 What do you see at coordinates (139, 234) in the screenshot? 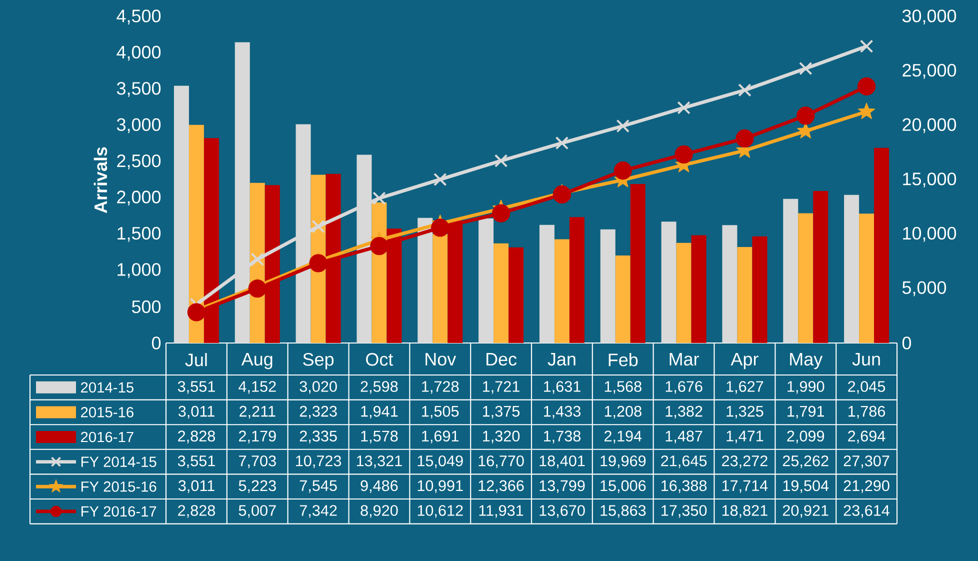
I see `y-tick-label: 1,500` at bounding box center [139, 234].